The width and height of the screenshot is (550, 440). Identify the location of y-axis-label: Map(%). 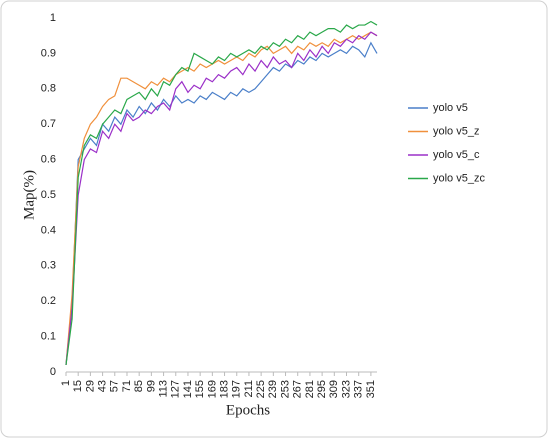
(29, 195).